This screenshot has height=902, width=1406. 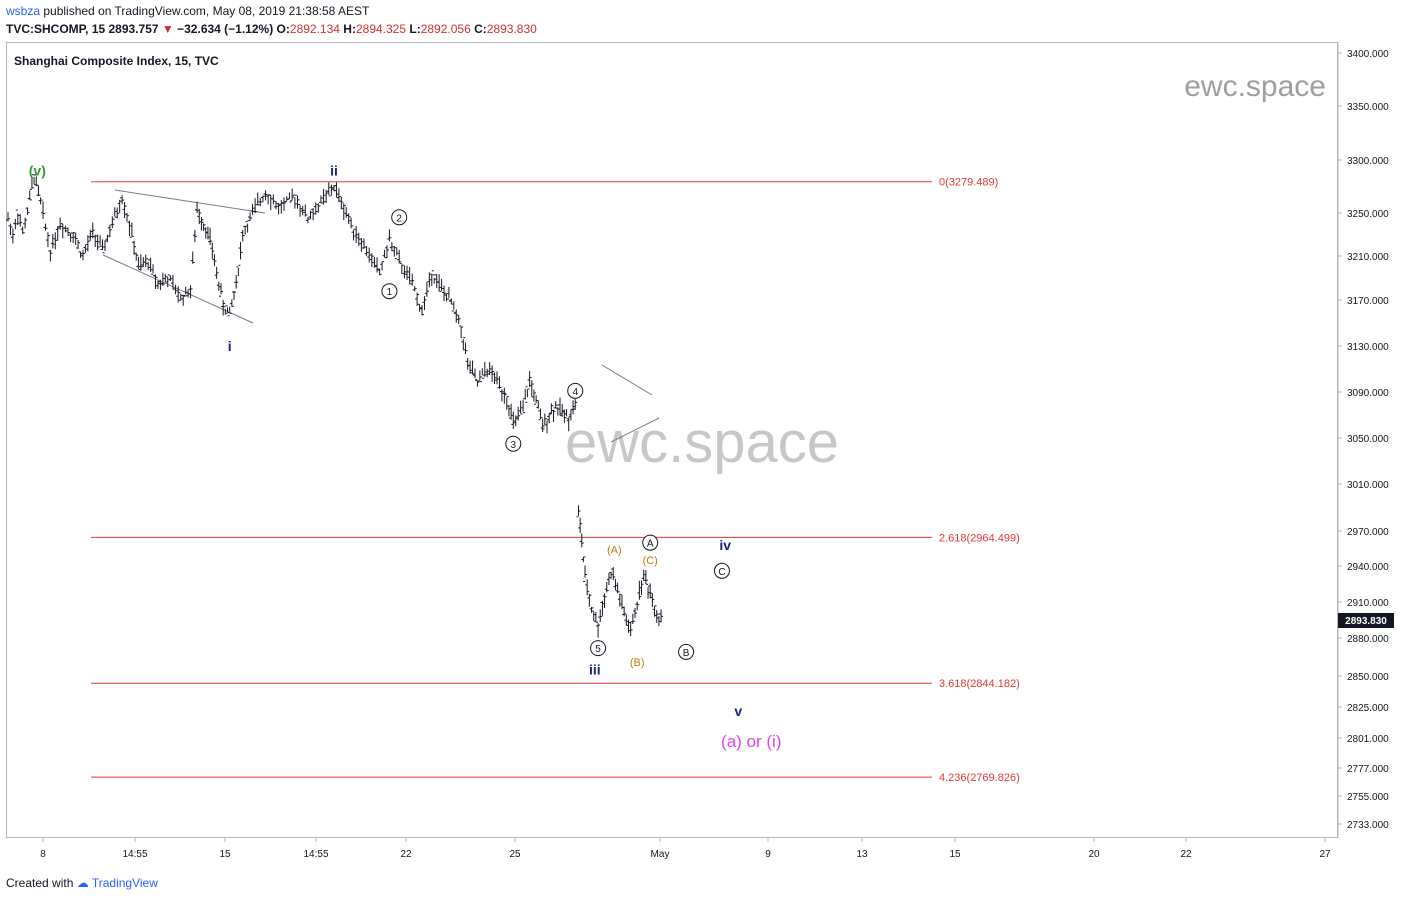 I want to click on y-tick-label: 2801.000, so click(x=1368, y=739).